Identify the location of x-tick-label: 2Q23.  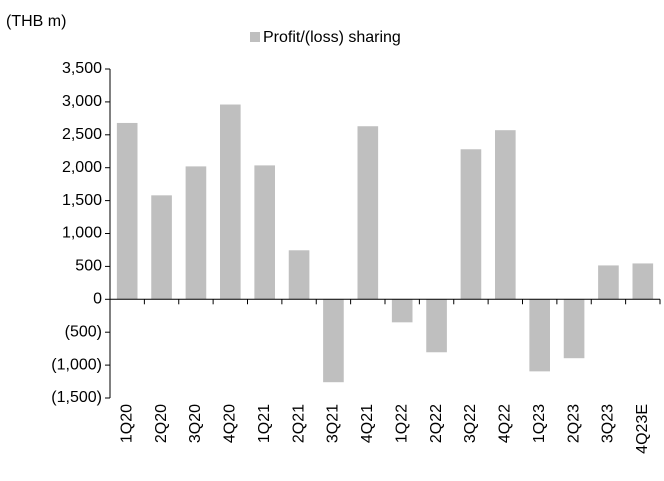
(573, 423).